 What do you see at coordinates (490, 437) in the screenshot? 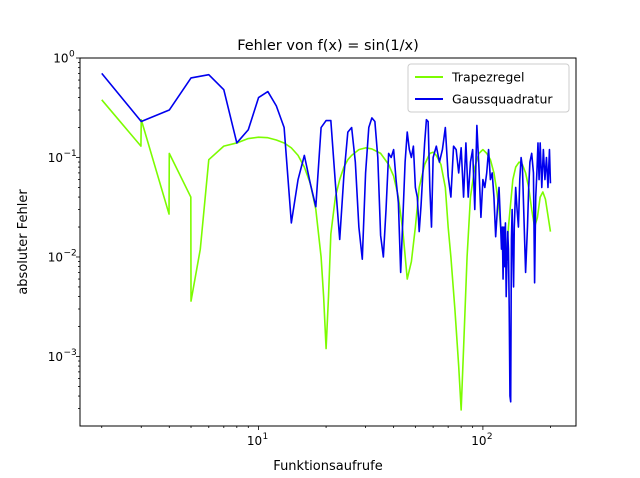
I see `x-tick-exponent: 2` at bounding box center [490, 437].